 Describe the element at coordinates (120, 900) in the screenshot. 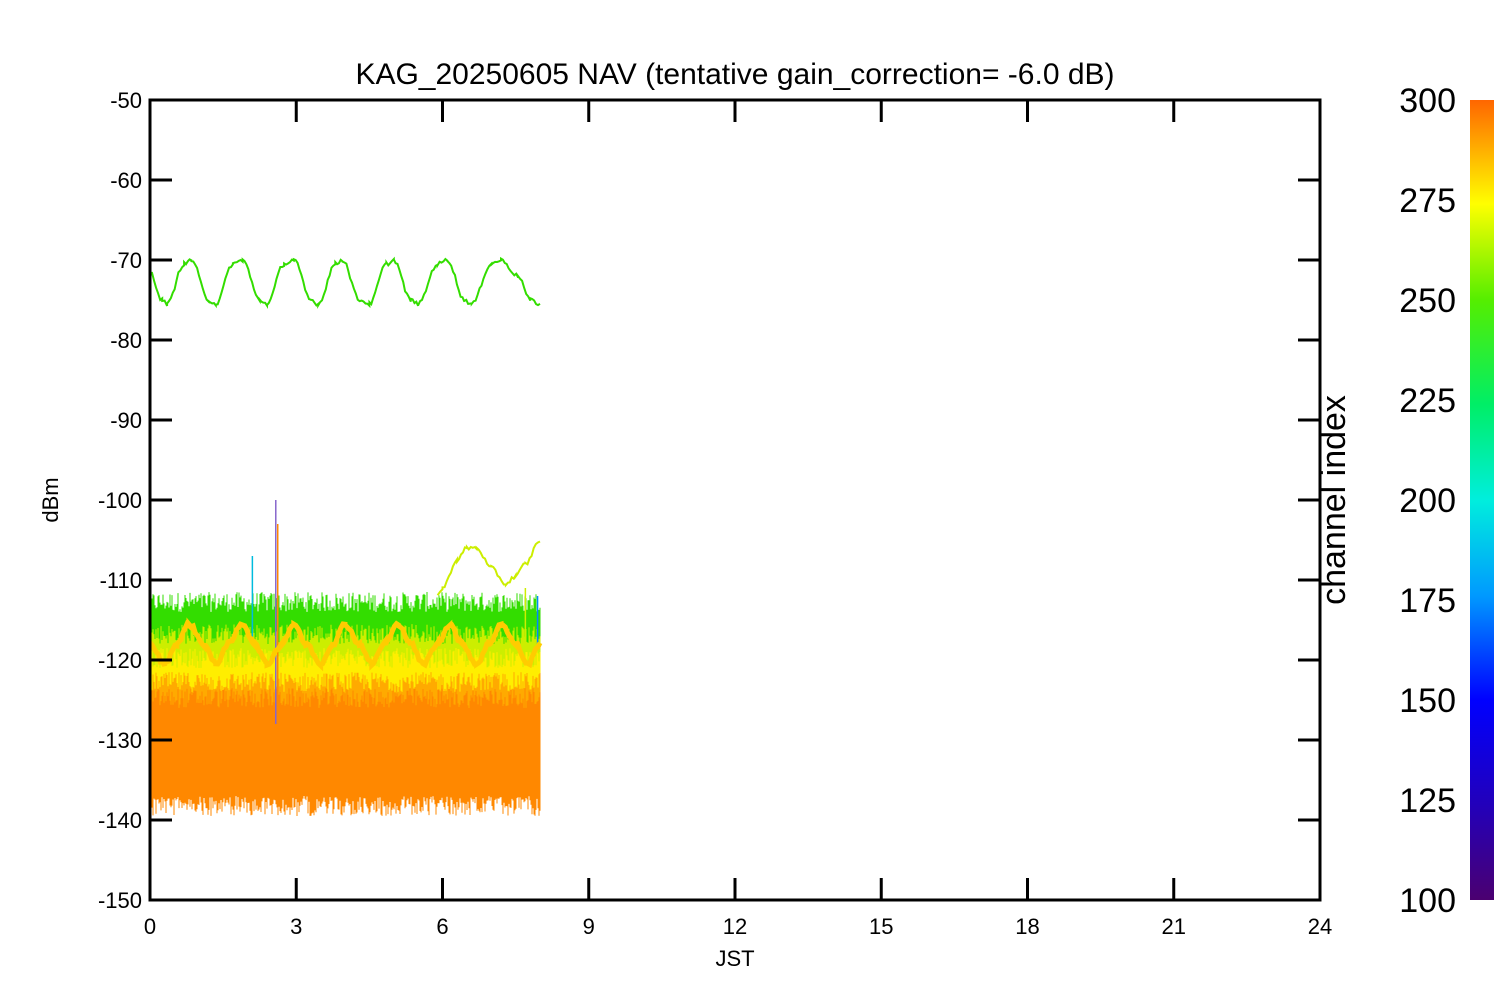

I see `y-tick-label: -150` at that location.